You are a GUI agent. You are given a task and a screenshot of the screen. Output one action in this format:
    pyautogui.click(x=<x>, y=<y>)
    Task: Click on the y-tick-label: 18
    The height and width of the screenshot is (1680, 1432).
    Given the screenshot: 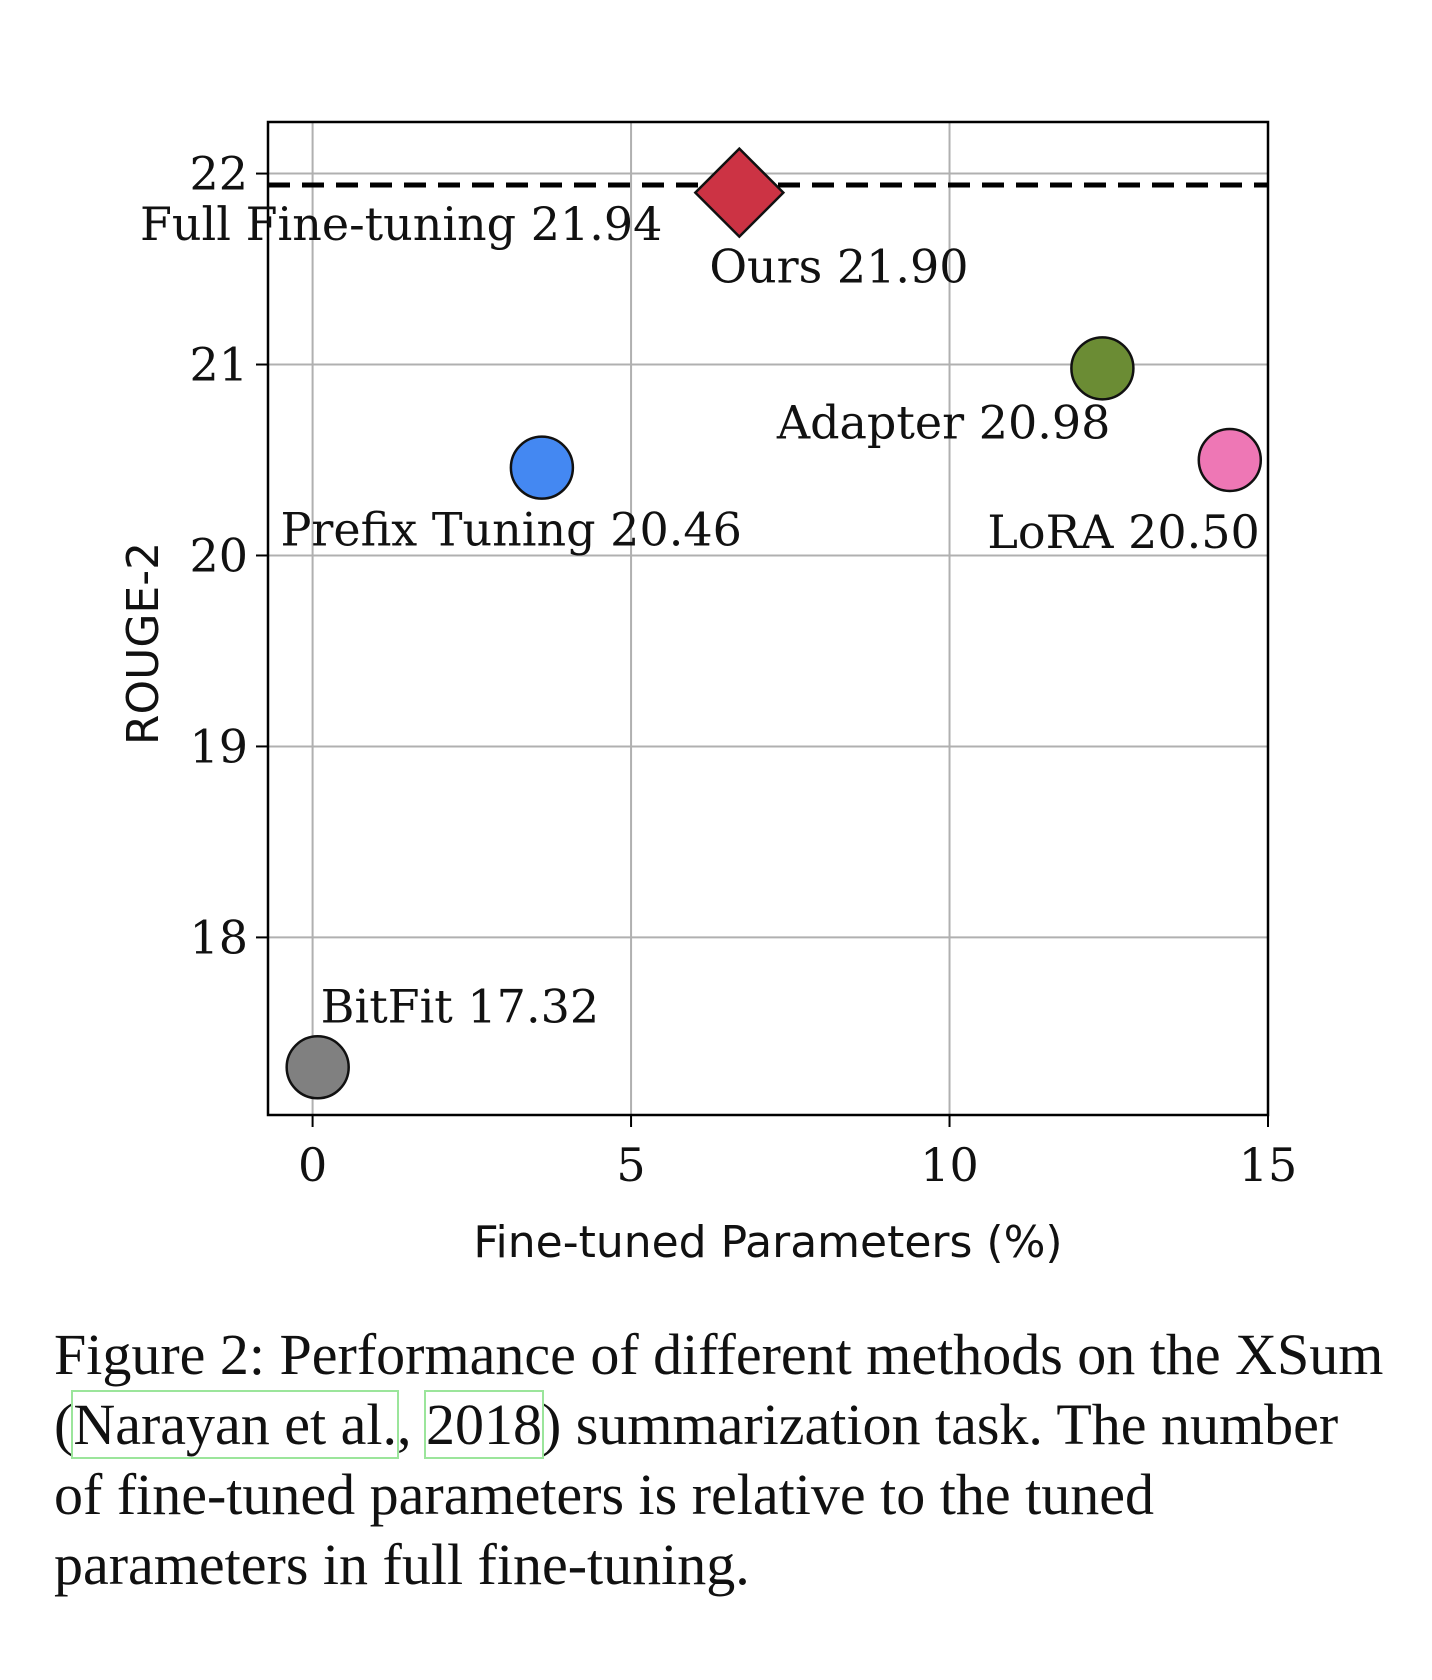 What is the action you would take?
    pyautogui.click(x=218, y=937)
    